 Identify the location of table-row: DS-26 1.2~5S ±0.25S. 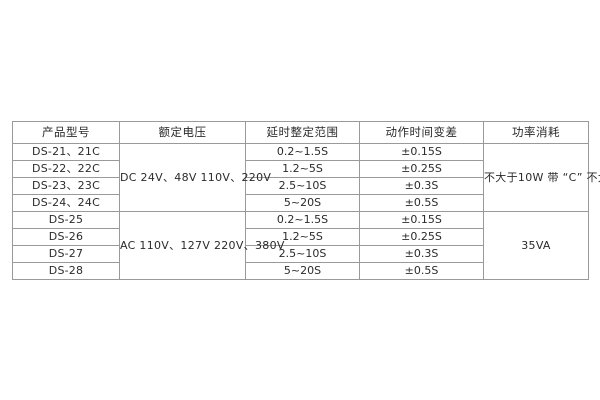
(300, 237).